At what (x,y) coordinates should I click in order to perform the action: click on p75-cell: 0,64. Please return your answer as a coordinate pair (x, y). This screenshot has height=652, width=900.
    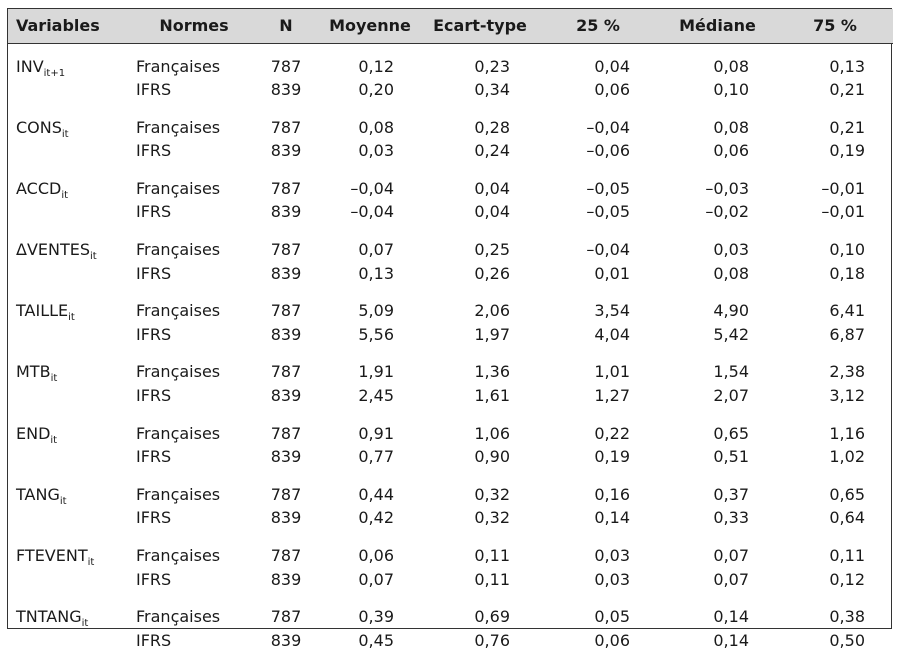
    Looking at the image, I should click on (847, 518).